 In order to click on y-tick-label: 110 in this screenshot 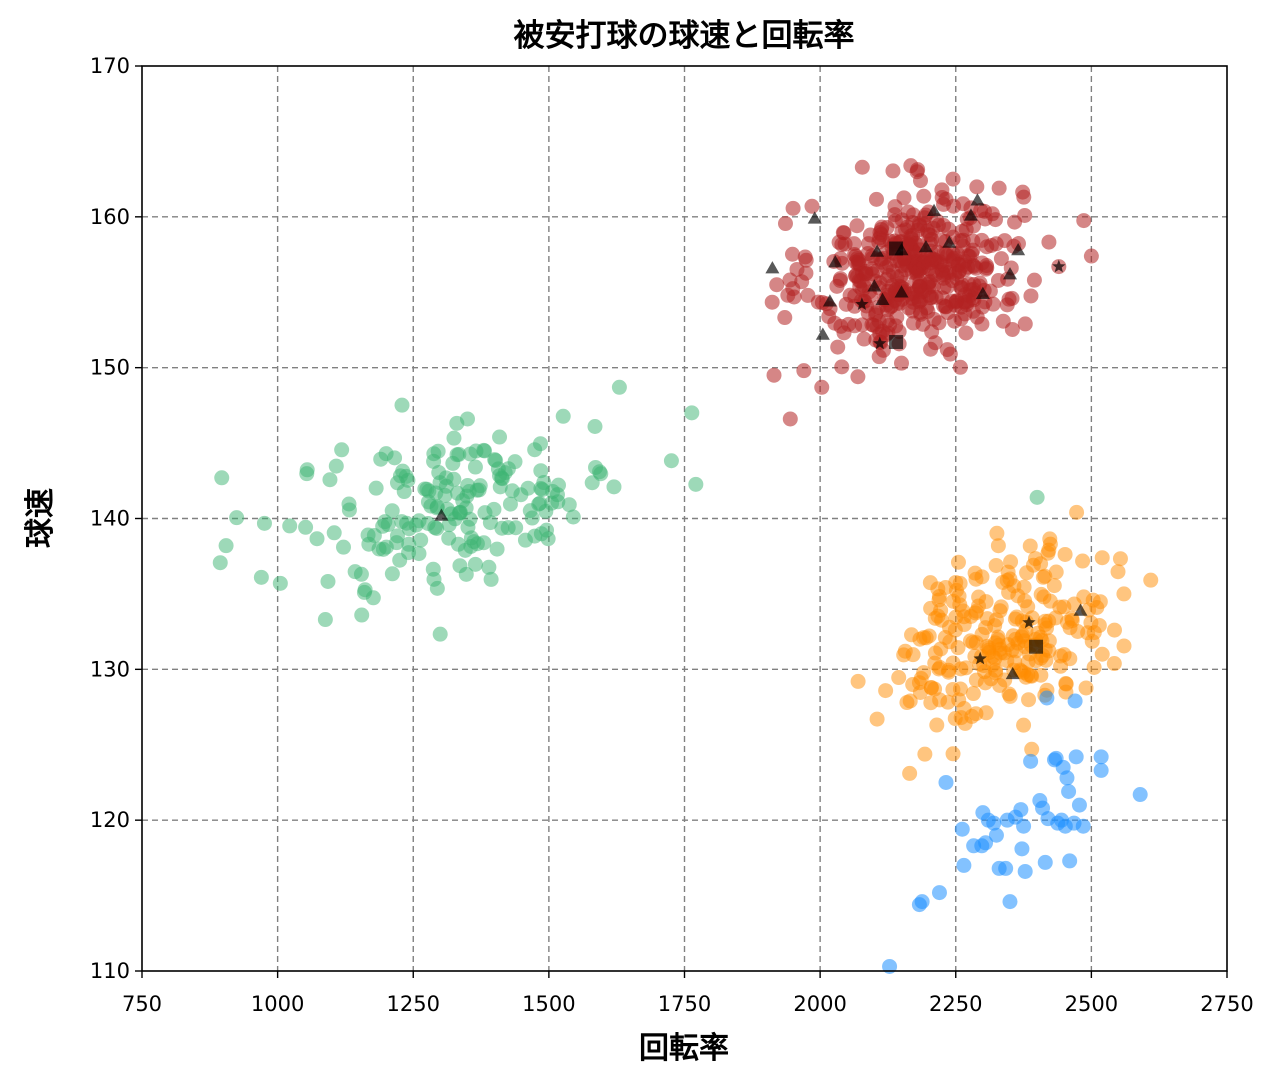, I will do `click(110, 971)`.